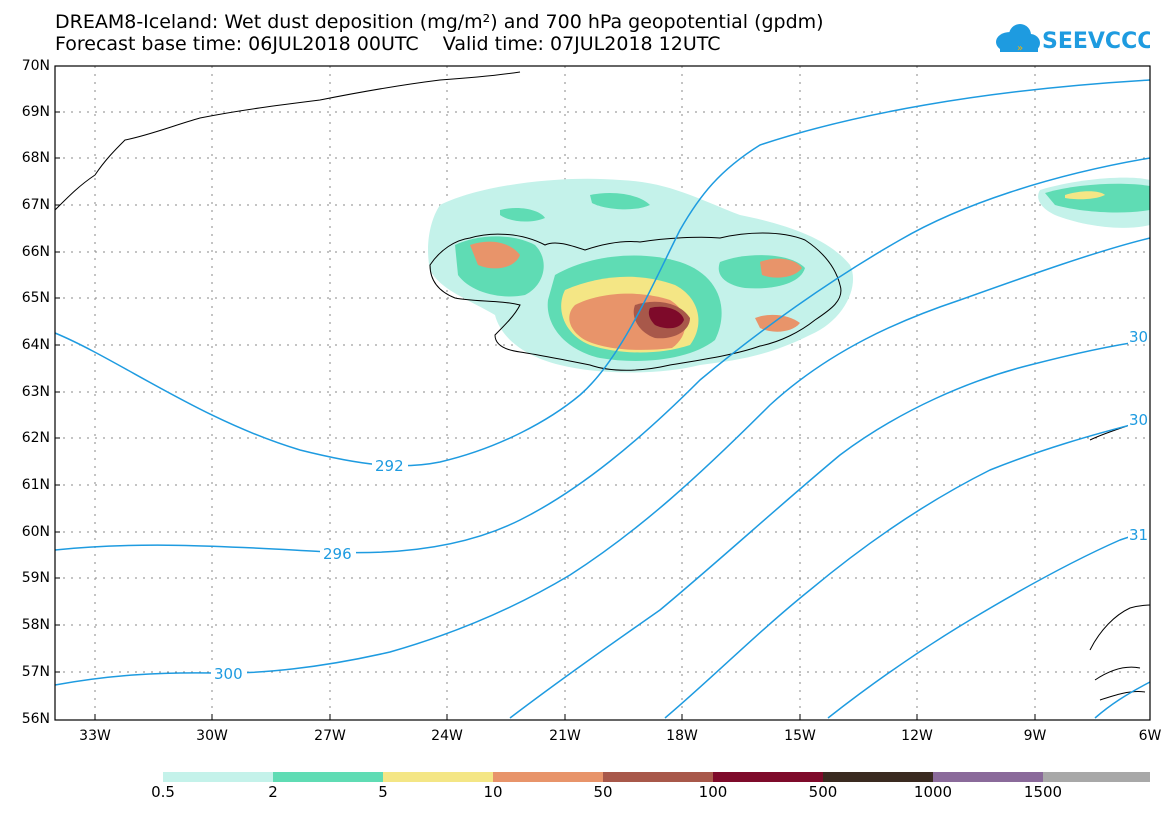 This screenshot has height=815, width=1175. I want to click on lat-label: 57N, so click(35, 672).